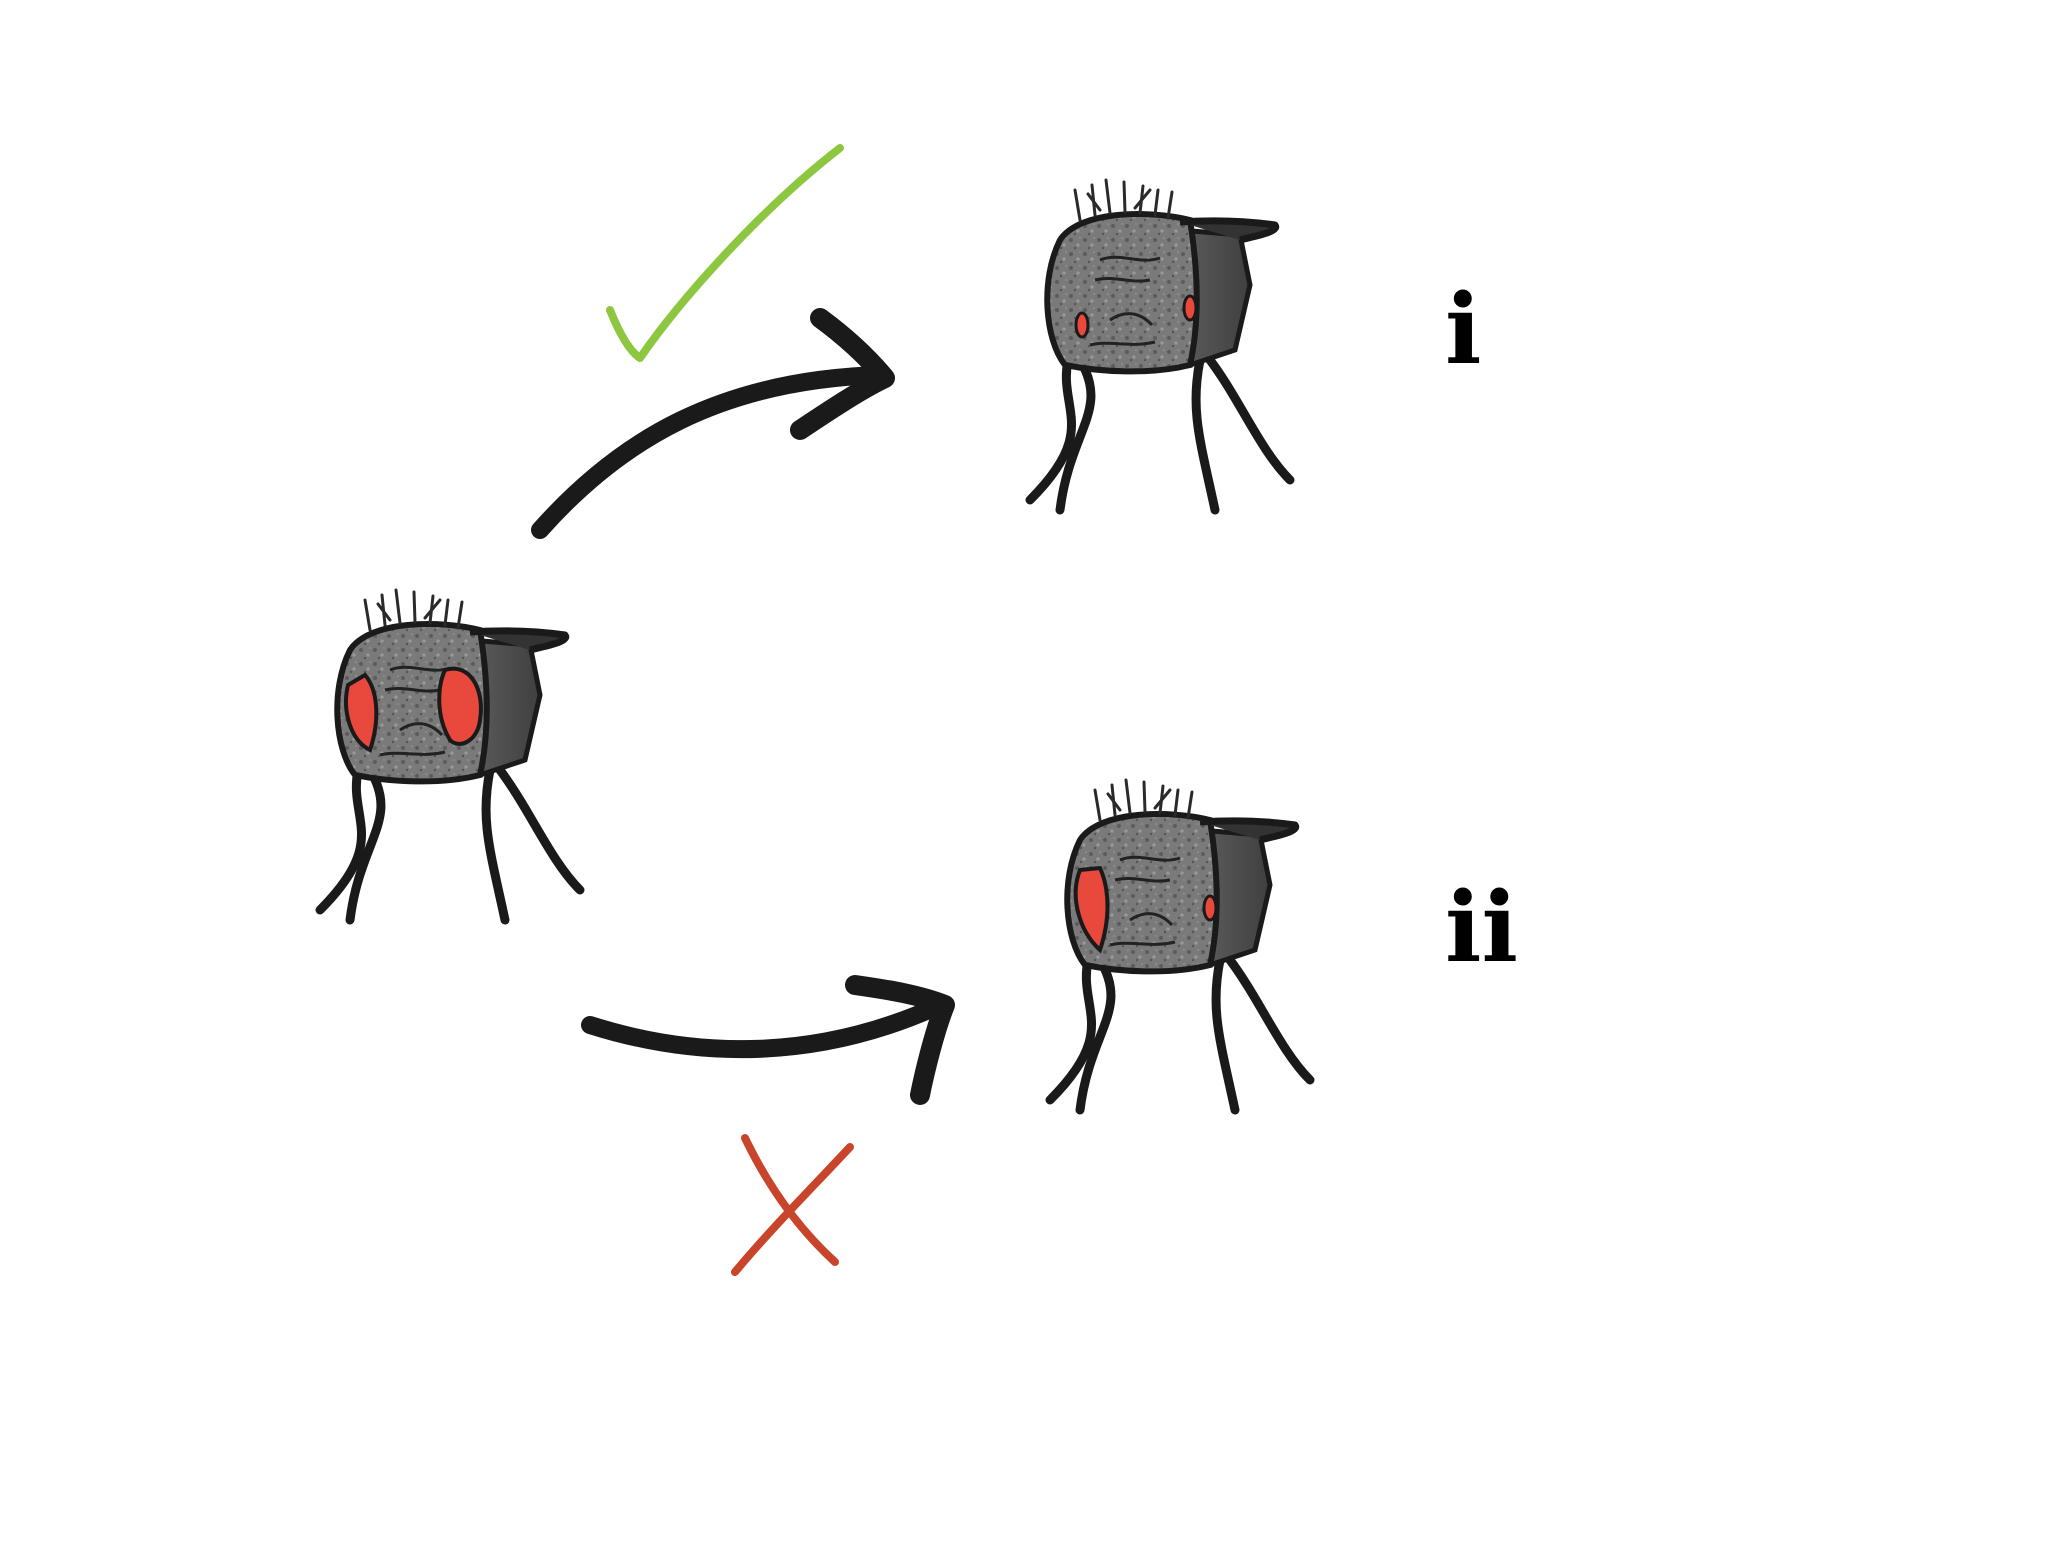 The width and height of the screenshot is (2048, 1541). What do you see at coordinates (1210, 908) in the screenshot?
I see `outcome-ii-right-eye` at bounding box center [1210, 908].